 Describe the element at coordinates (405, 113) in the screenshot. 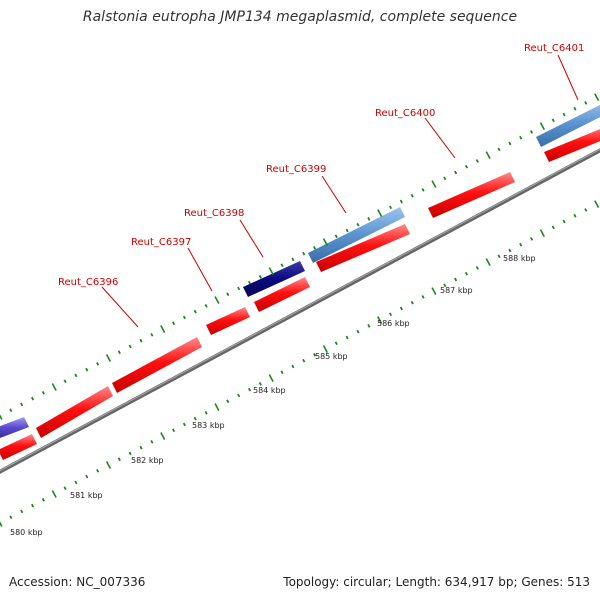

I see `gene-label-reut-c6400: Reut_C6400` at that location.